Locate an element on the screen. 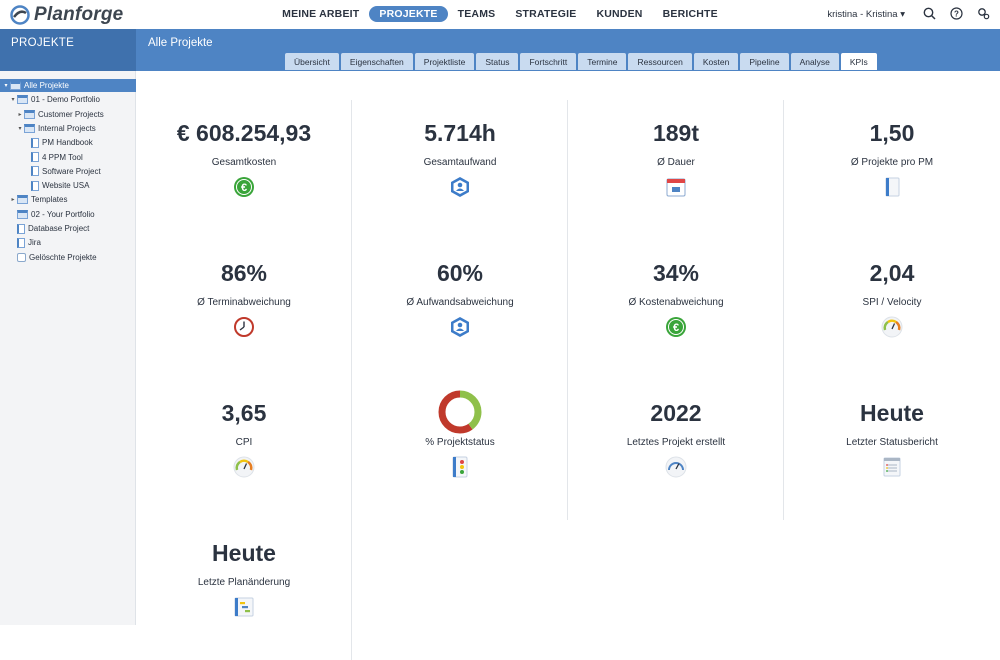 The width and height of the screenshot is (1000, 660). kpi-card: Heute Letzte Planänderung is located at coordinates (244, 590).